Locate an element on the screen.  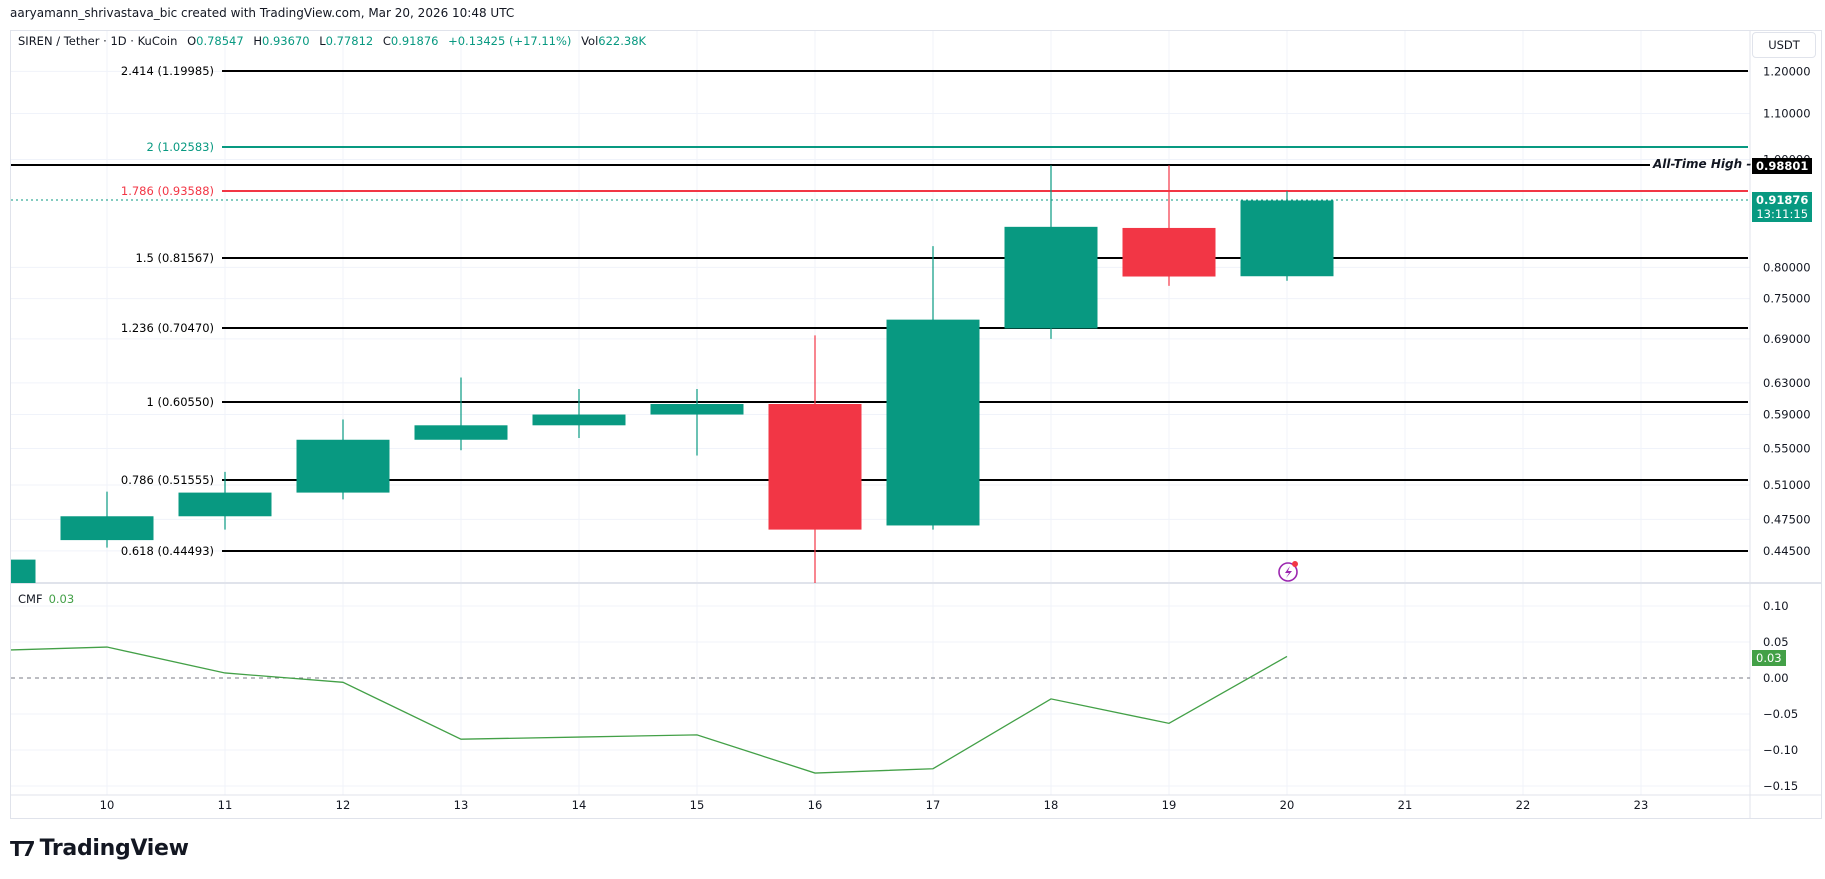
svg-text: 0.786 (0.51555) is located at coordinates (167, 480).